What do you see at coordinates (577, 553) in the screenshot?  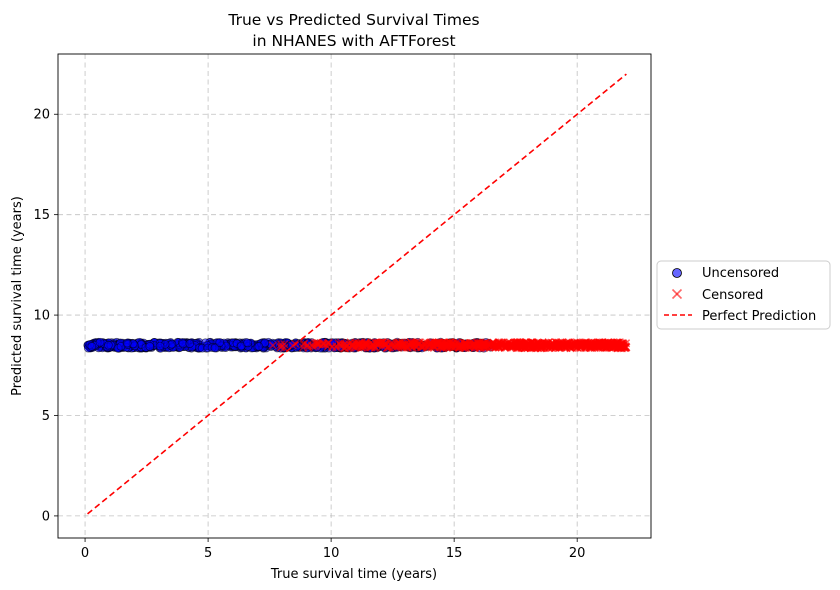 I see `x-tick-label: 20` at bounding box center [577, 553].